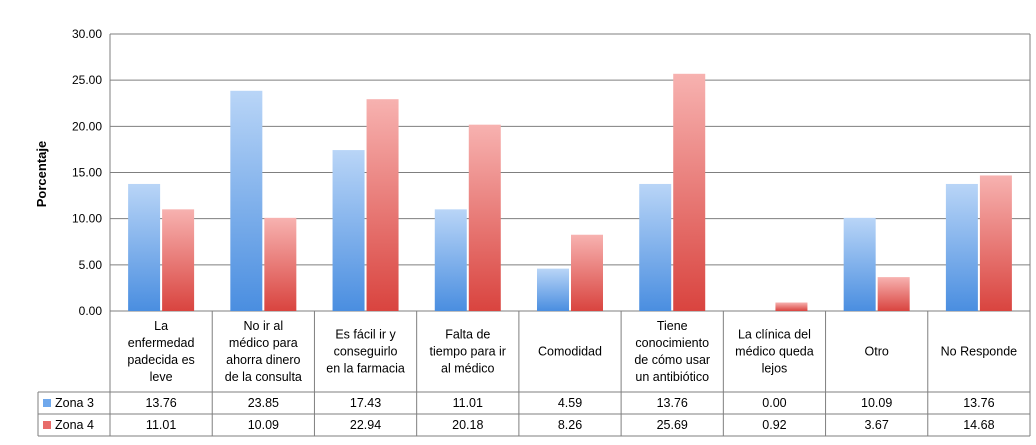  What do you see at coordinates (774, 403) in the screenshot?
I see `data-value-label: 0.00` at bounding box center [774, 403].